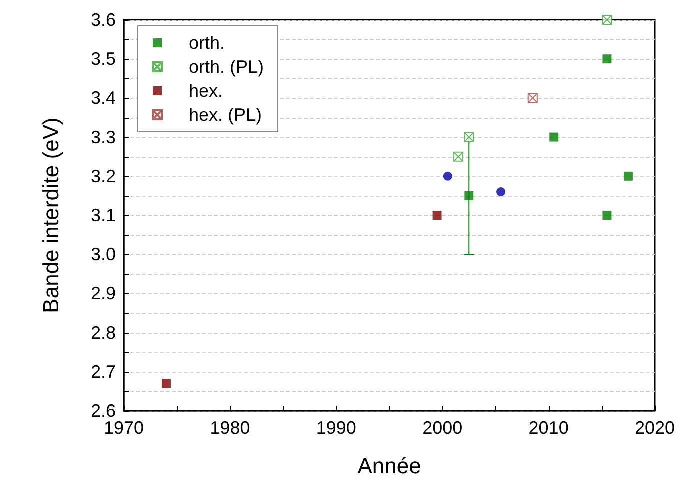 This screenshot has width=697, height=497. I want to click on y-tick-label: 3.0, so click(103, 254).